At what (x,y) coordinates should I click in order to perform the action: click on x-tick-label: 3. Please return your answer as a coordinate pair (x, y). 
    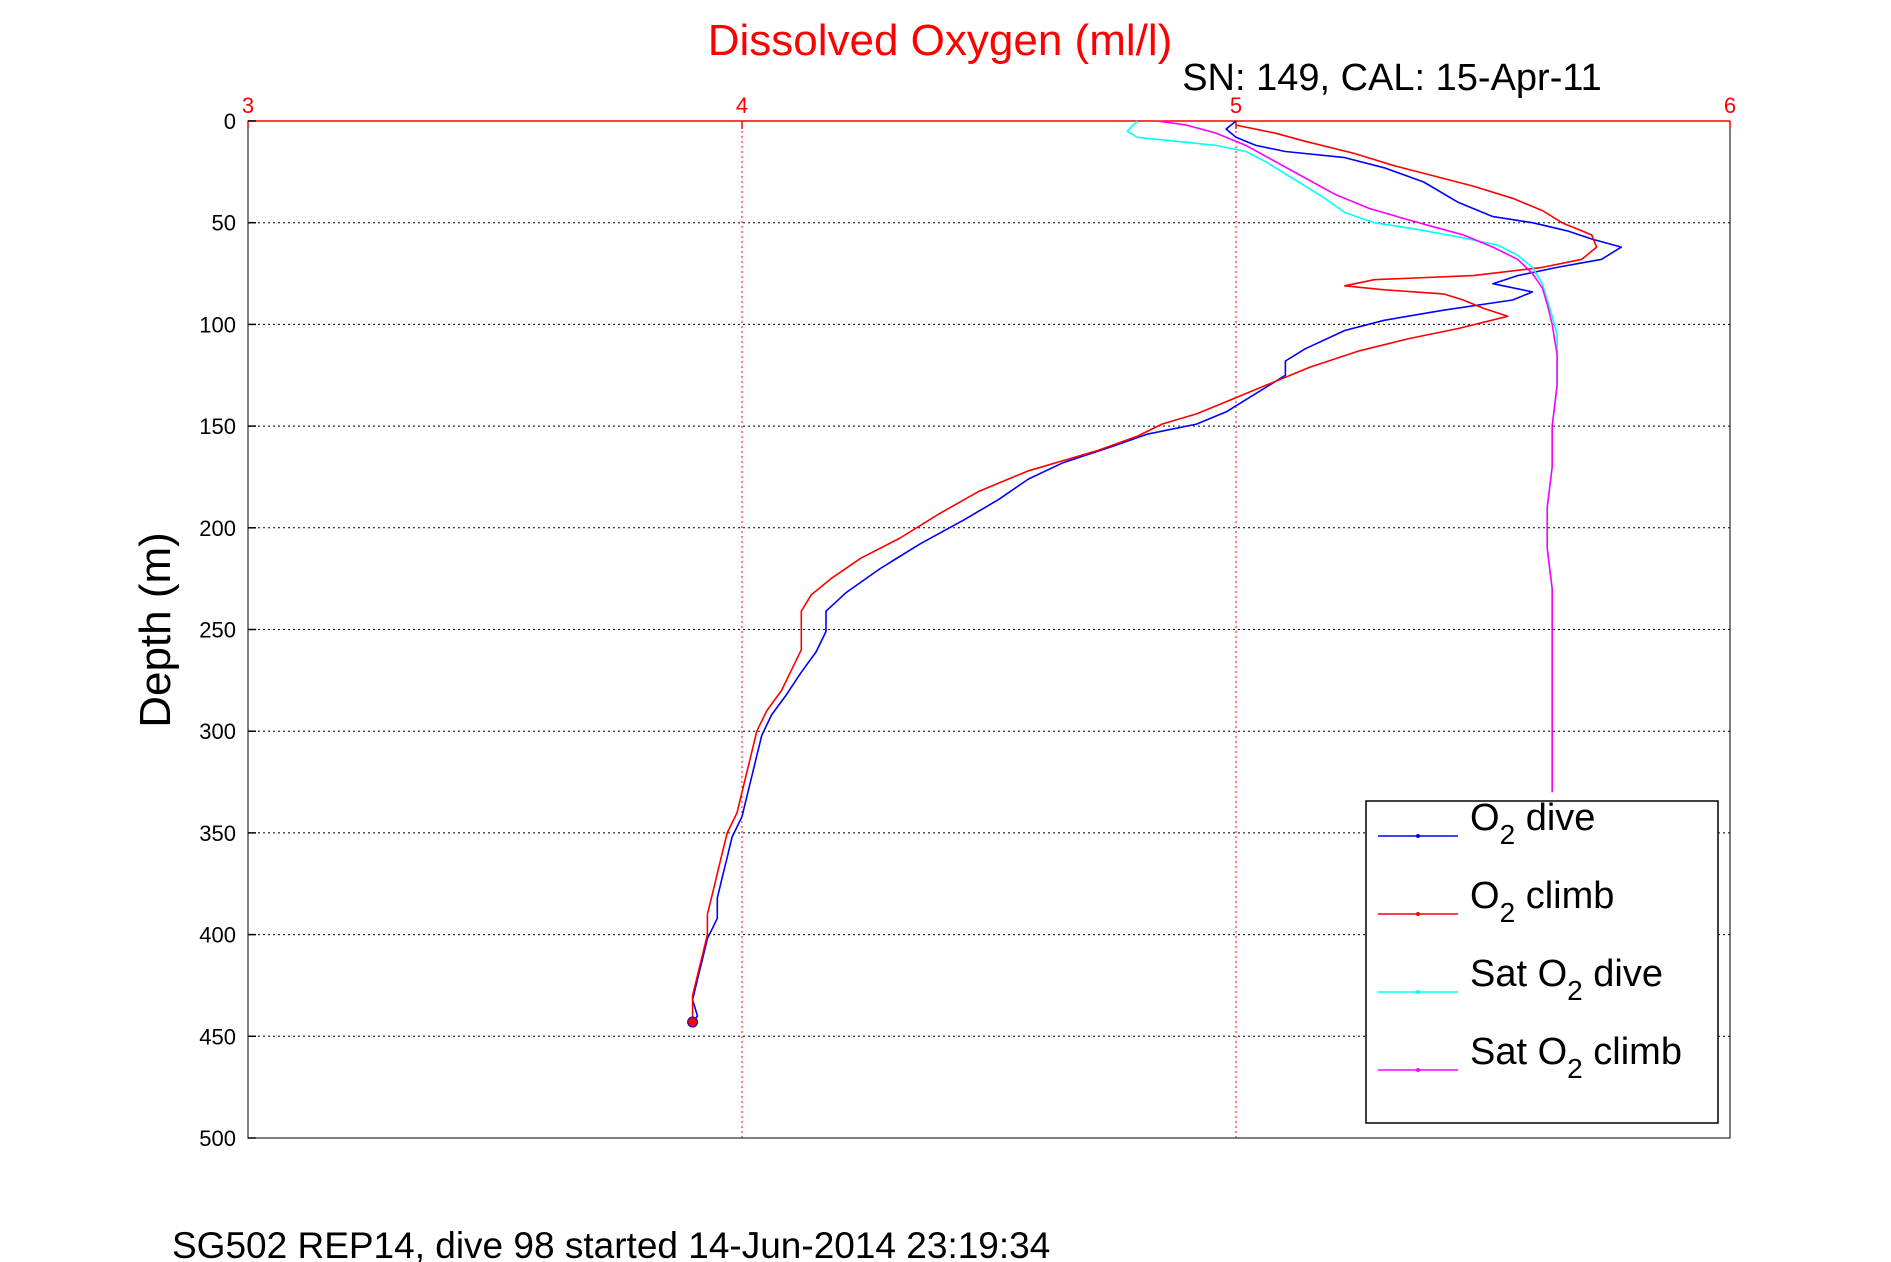
    Looking at the image, I should click on (248, 105).